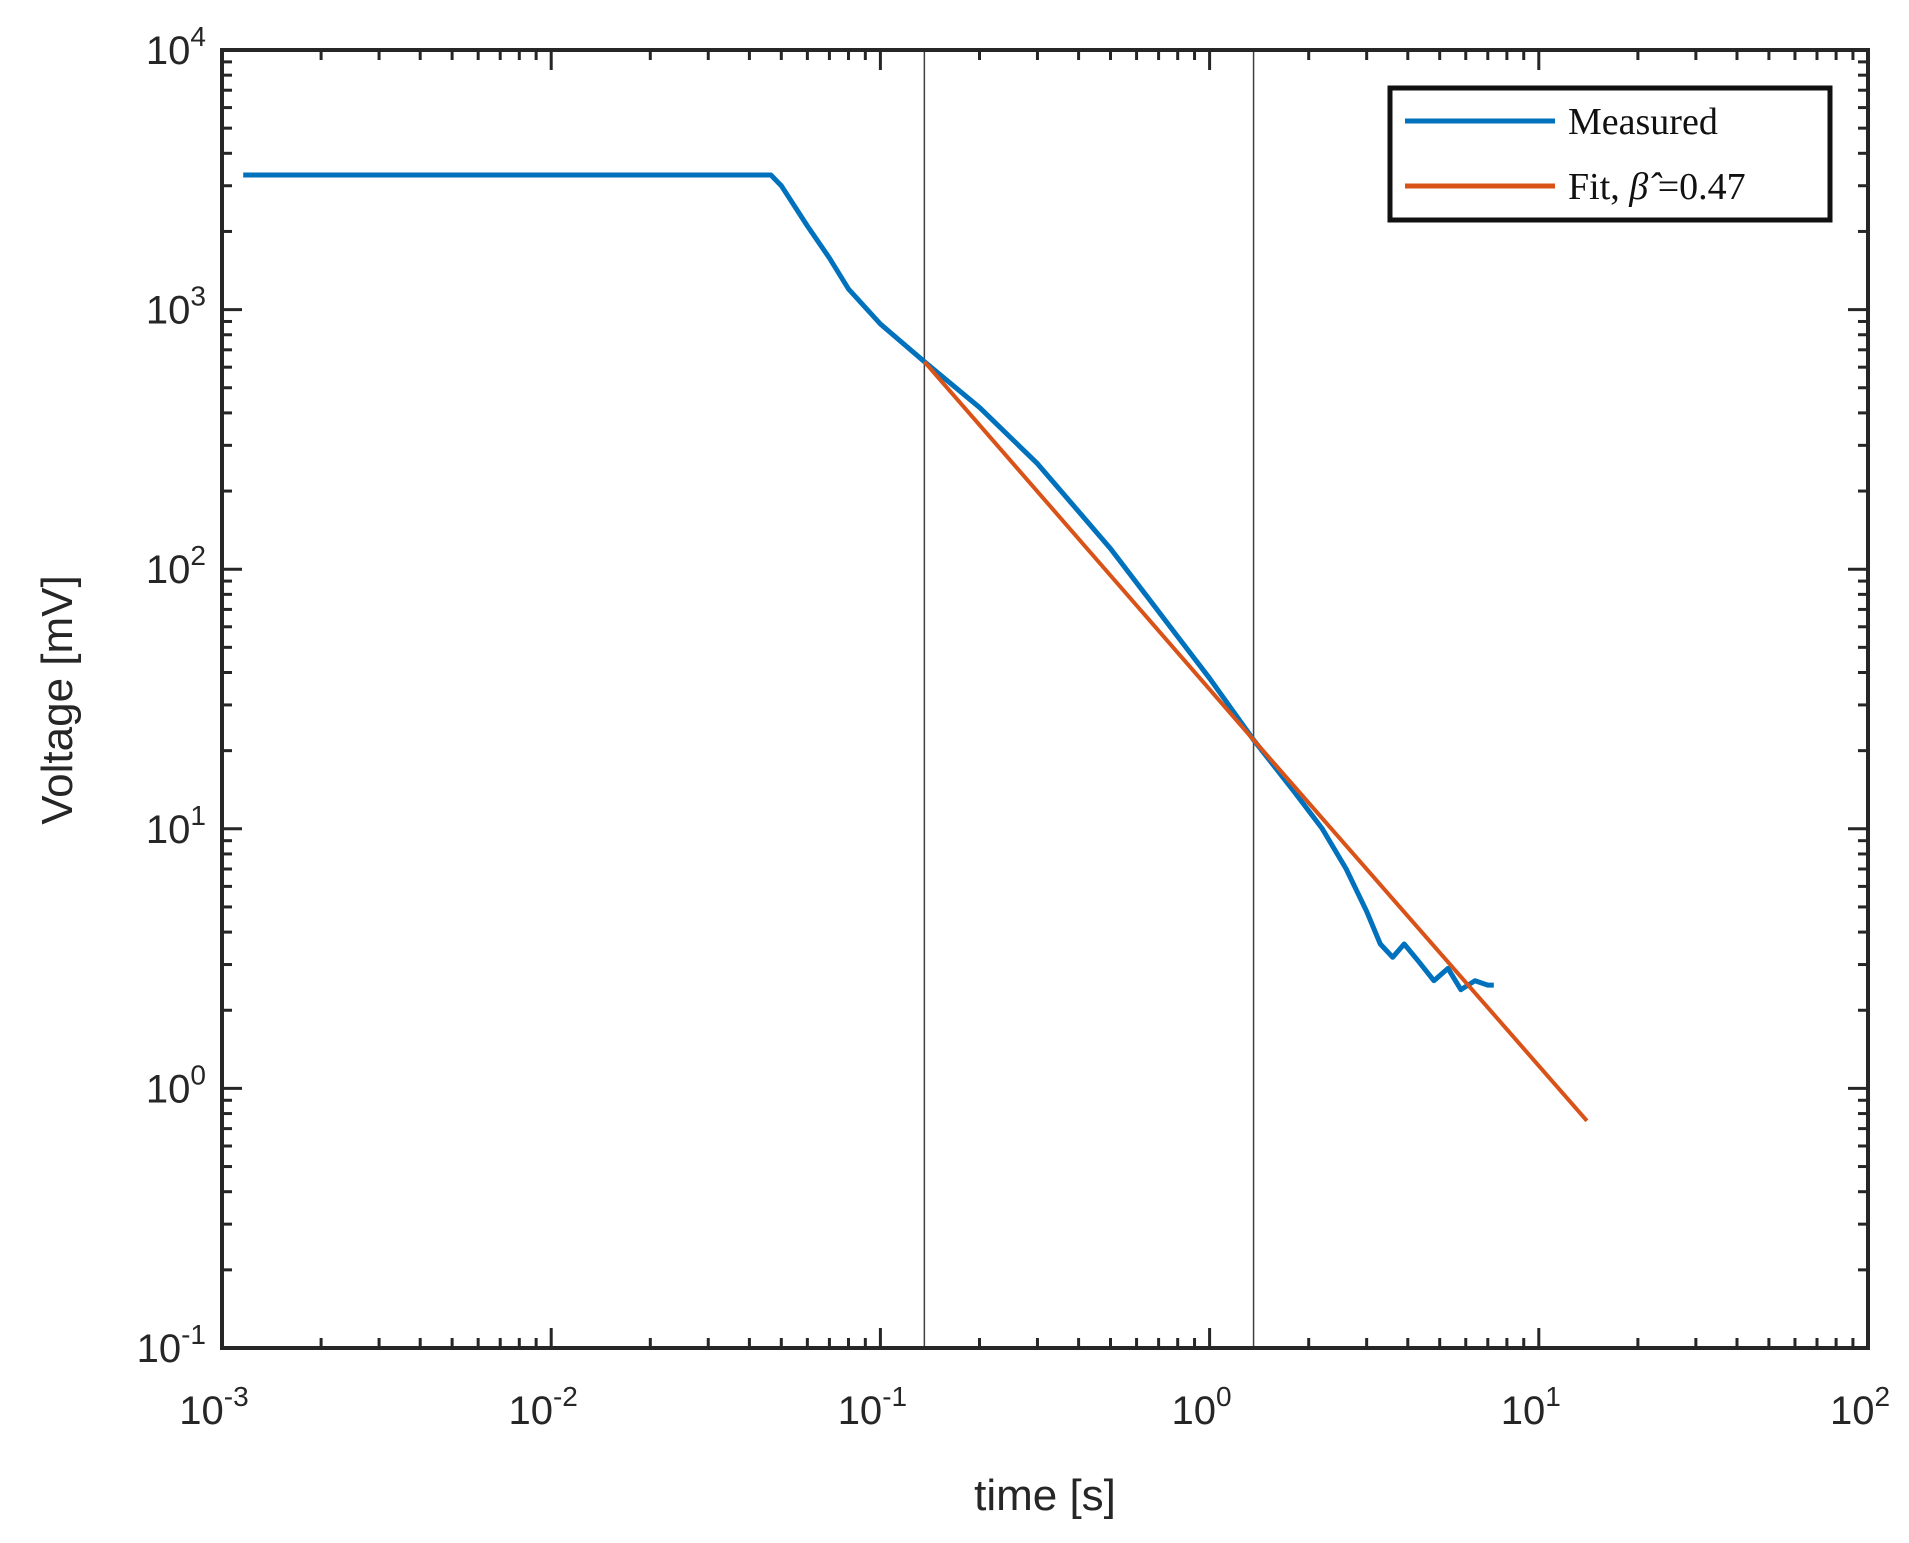 This screenshot has height=1543, width=1909. Describe the element at coordinates (1224, 1396) in the screenshot. I see `x-tick-exponent: 0` at that location.